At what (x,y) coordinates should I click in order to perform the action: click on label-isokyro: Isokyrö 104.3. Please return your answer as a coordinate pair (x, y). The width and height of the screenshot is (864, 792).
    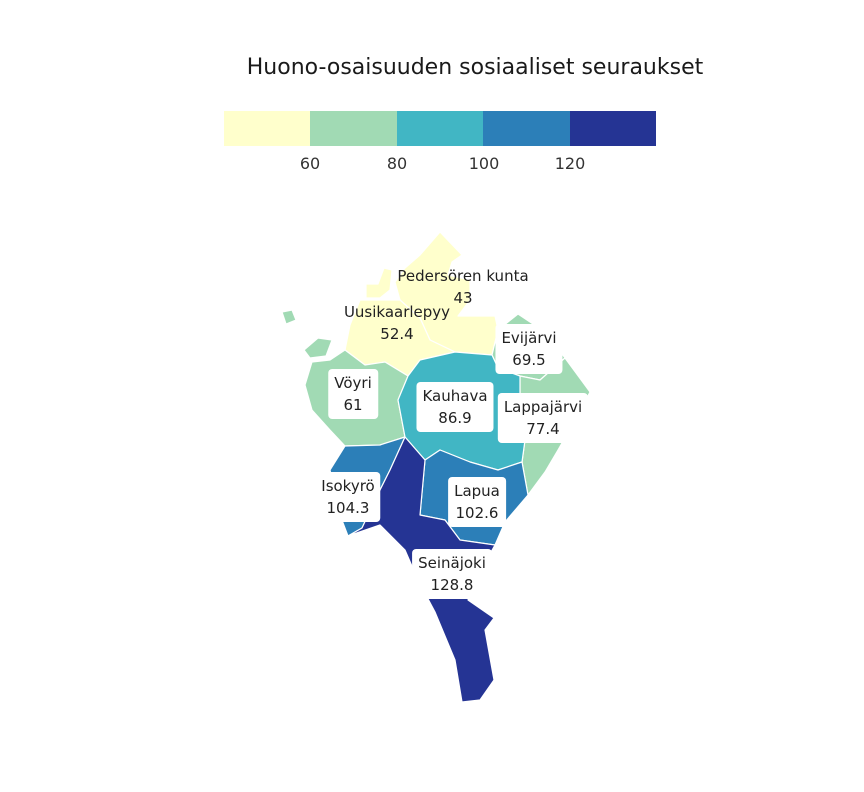
    Looking at the image, I should click on (348, 497).